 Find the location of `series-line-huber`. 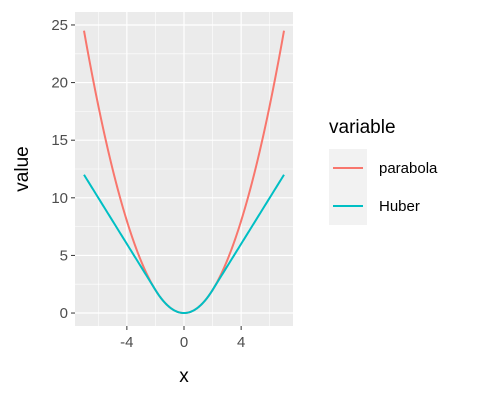

series-line-huber is located at coordinates (184, 244).